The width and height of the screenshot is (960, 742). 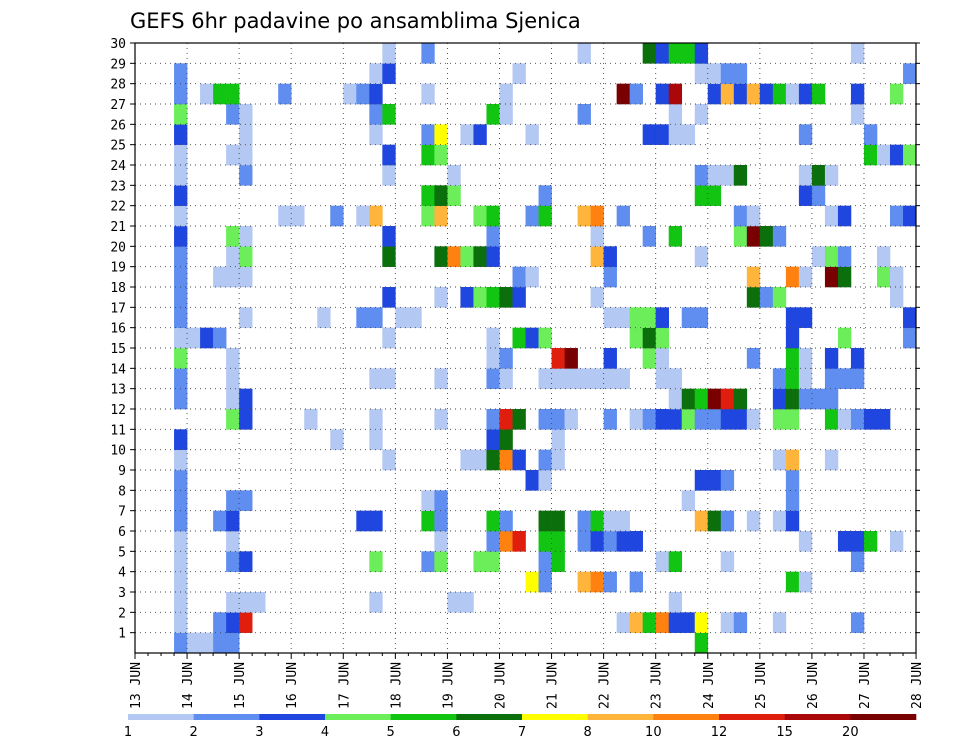 I want to click on y-tick-label: 16, so click(x=118, y=329).